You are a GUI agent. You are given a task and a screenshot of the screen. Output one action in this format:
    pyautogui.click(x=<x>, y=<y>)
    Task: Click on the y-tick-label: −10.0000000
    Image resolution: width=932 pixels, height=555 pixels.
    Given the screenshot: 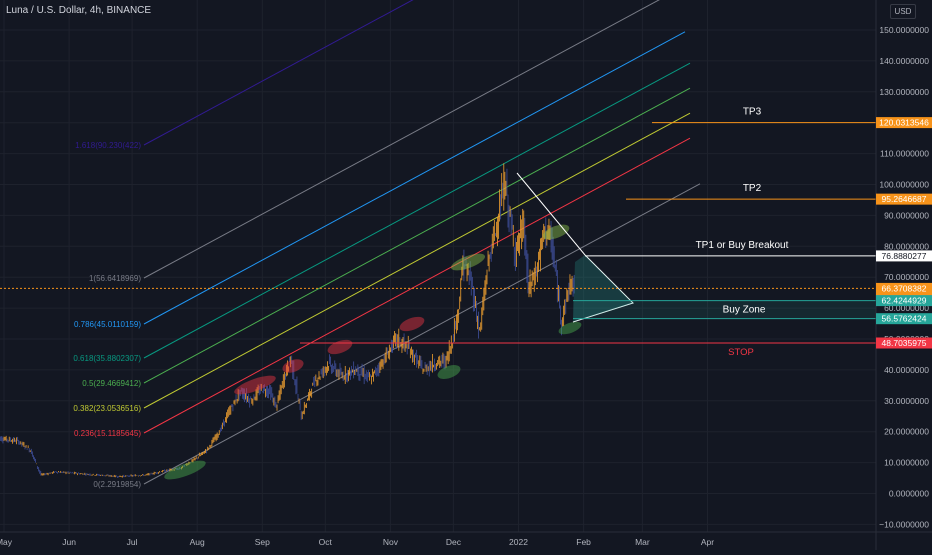 What is the action you would take?
    pyautogui.click(x=904, y=524)
    